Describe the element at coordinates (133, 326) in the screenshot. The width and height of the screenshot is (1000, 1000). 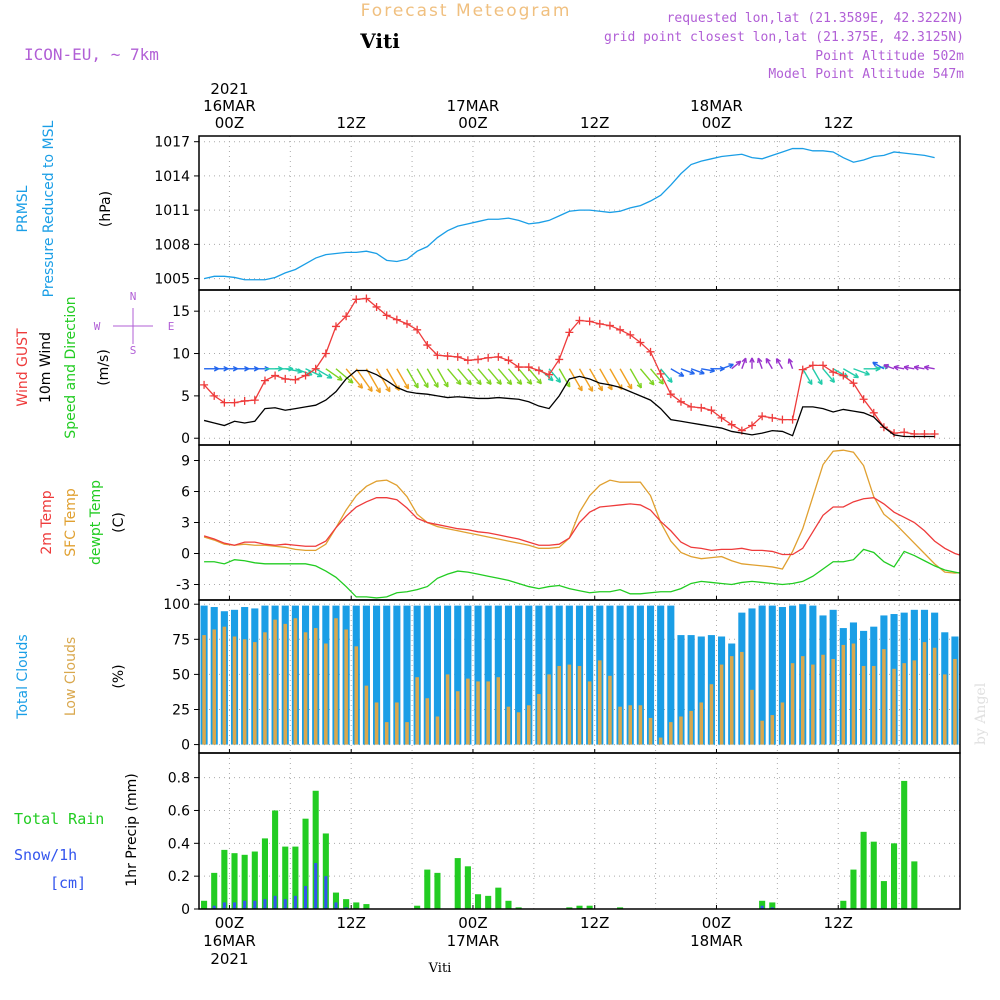
I see `compass-cross` at that location.